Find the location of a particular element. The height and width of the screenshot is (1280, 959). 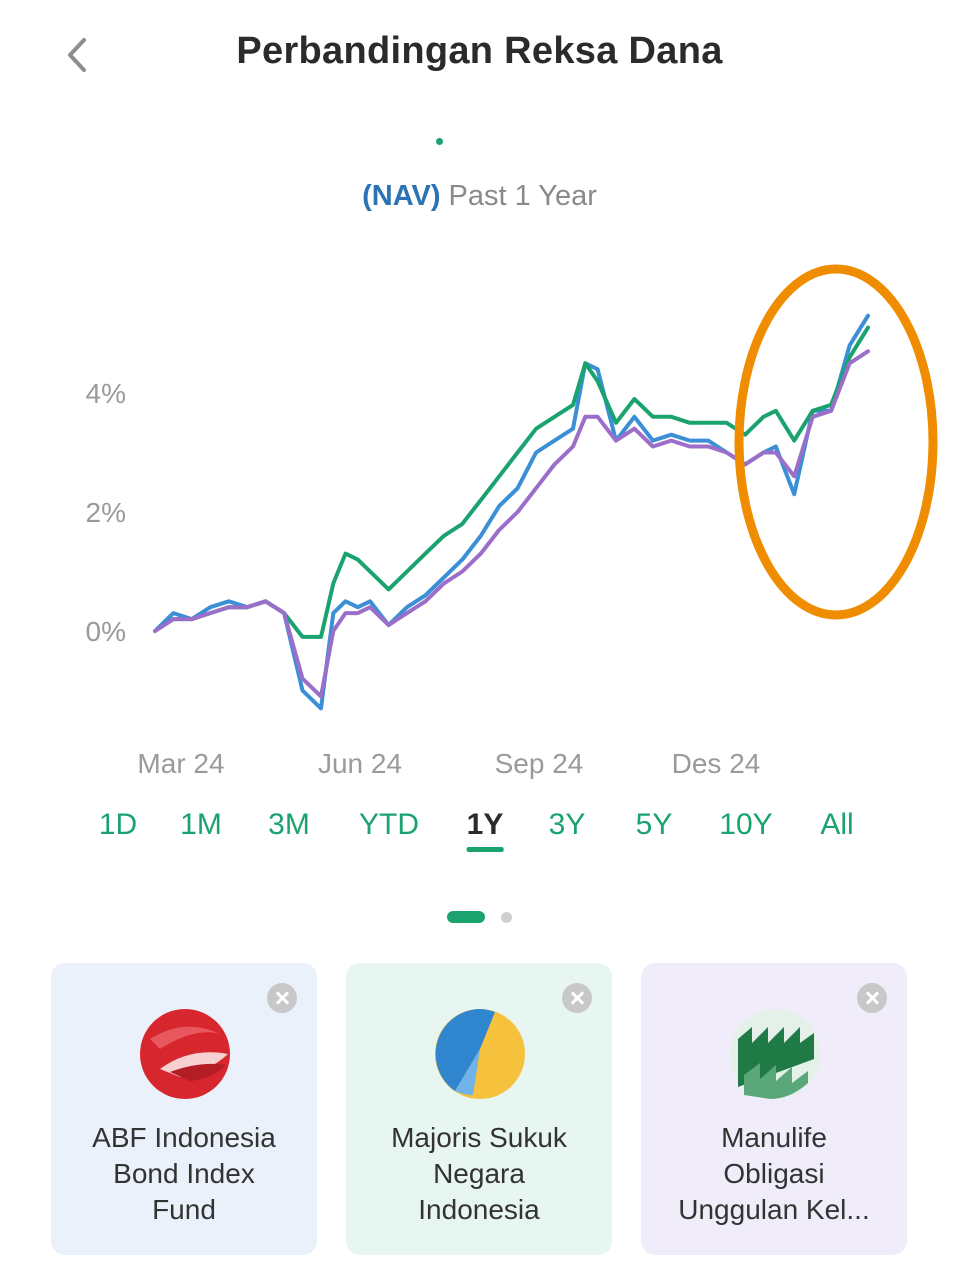

fund-card-abf: ABF Indonesia Bond Index Fund is located at coordinates (184, 1109).